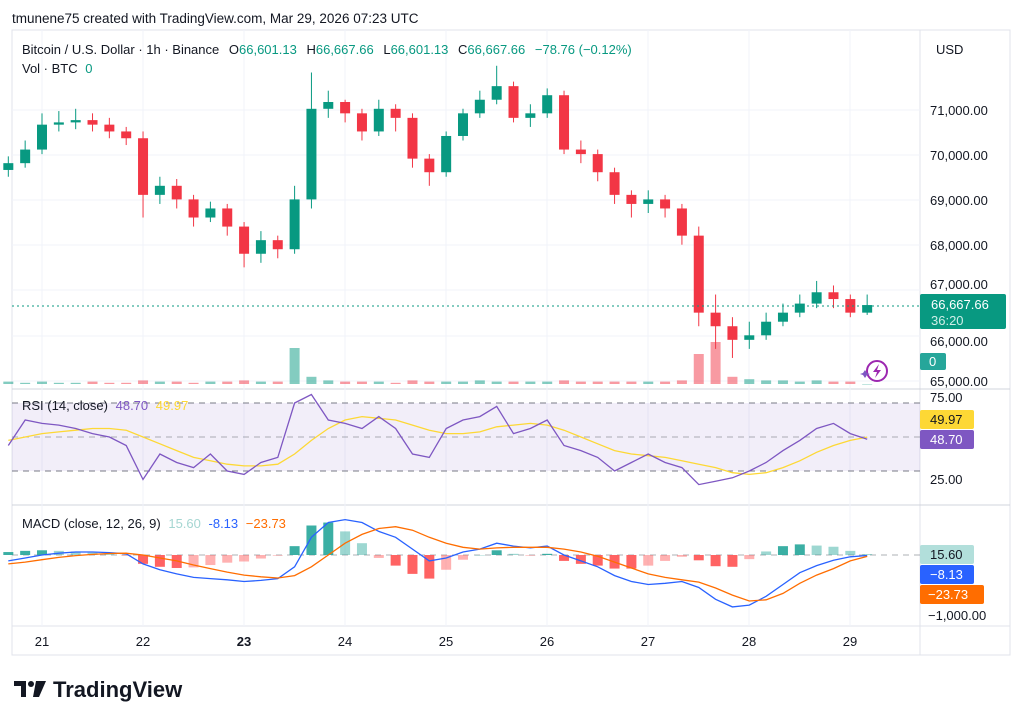  I want to click on rsi-badge-value: 48.70, so click(946, 439).